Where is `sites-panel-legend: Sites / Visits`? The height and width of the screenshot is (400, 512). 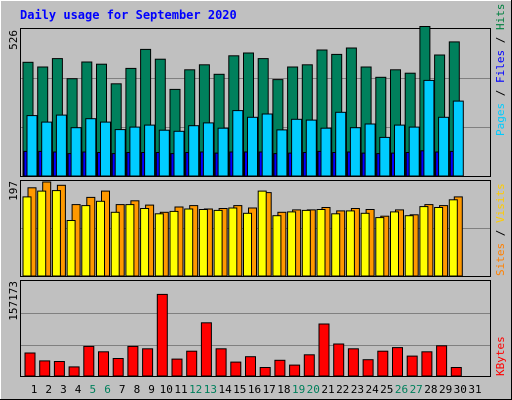
sites-panel-legend: Sites / Visits is located at coordinates (500, 229).